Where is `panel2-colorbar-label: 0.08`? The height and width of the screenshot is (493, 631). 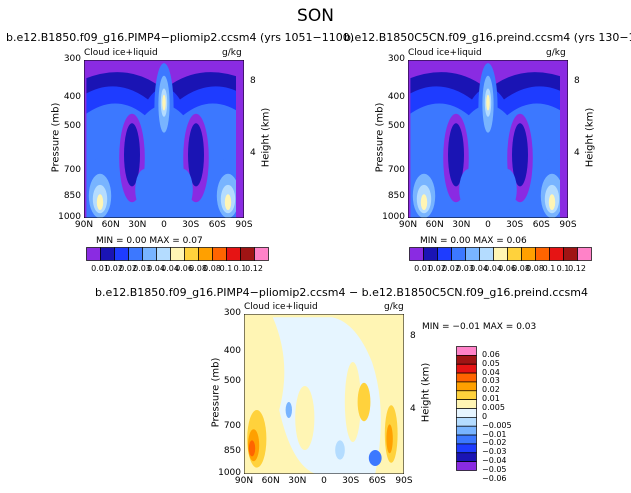
panel2-colorbar-label: 0.08 is located at coordinates (521, 268).